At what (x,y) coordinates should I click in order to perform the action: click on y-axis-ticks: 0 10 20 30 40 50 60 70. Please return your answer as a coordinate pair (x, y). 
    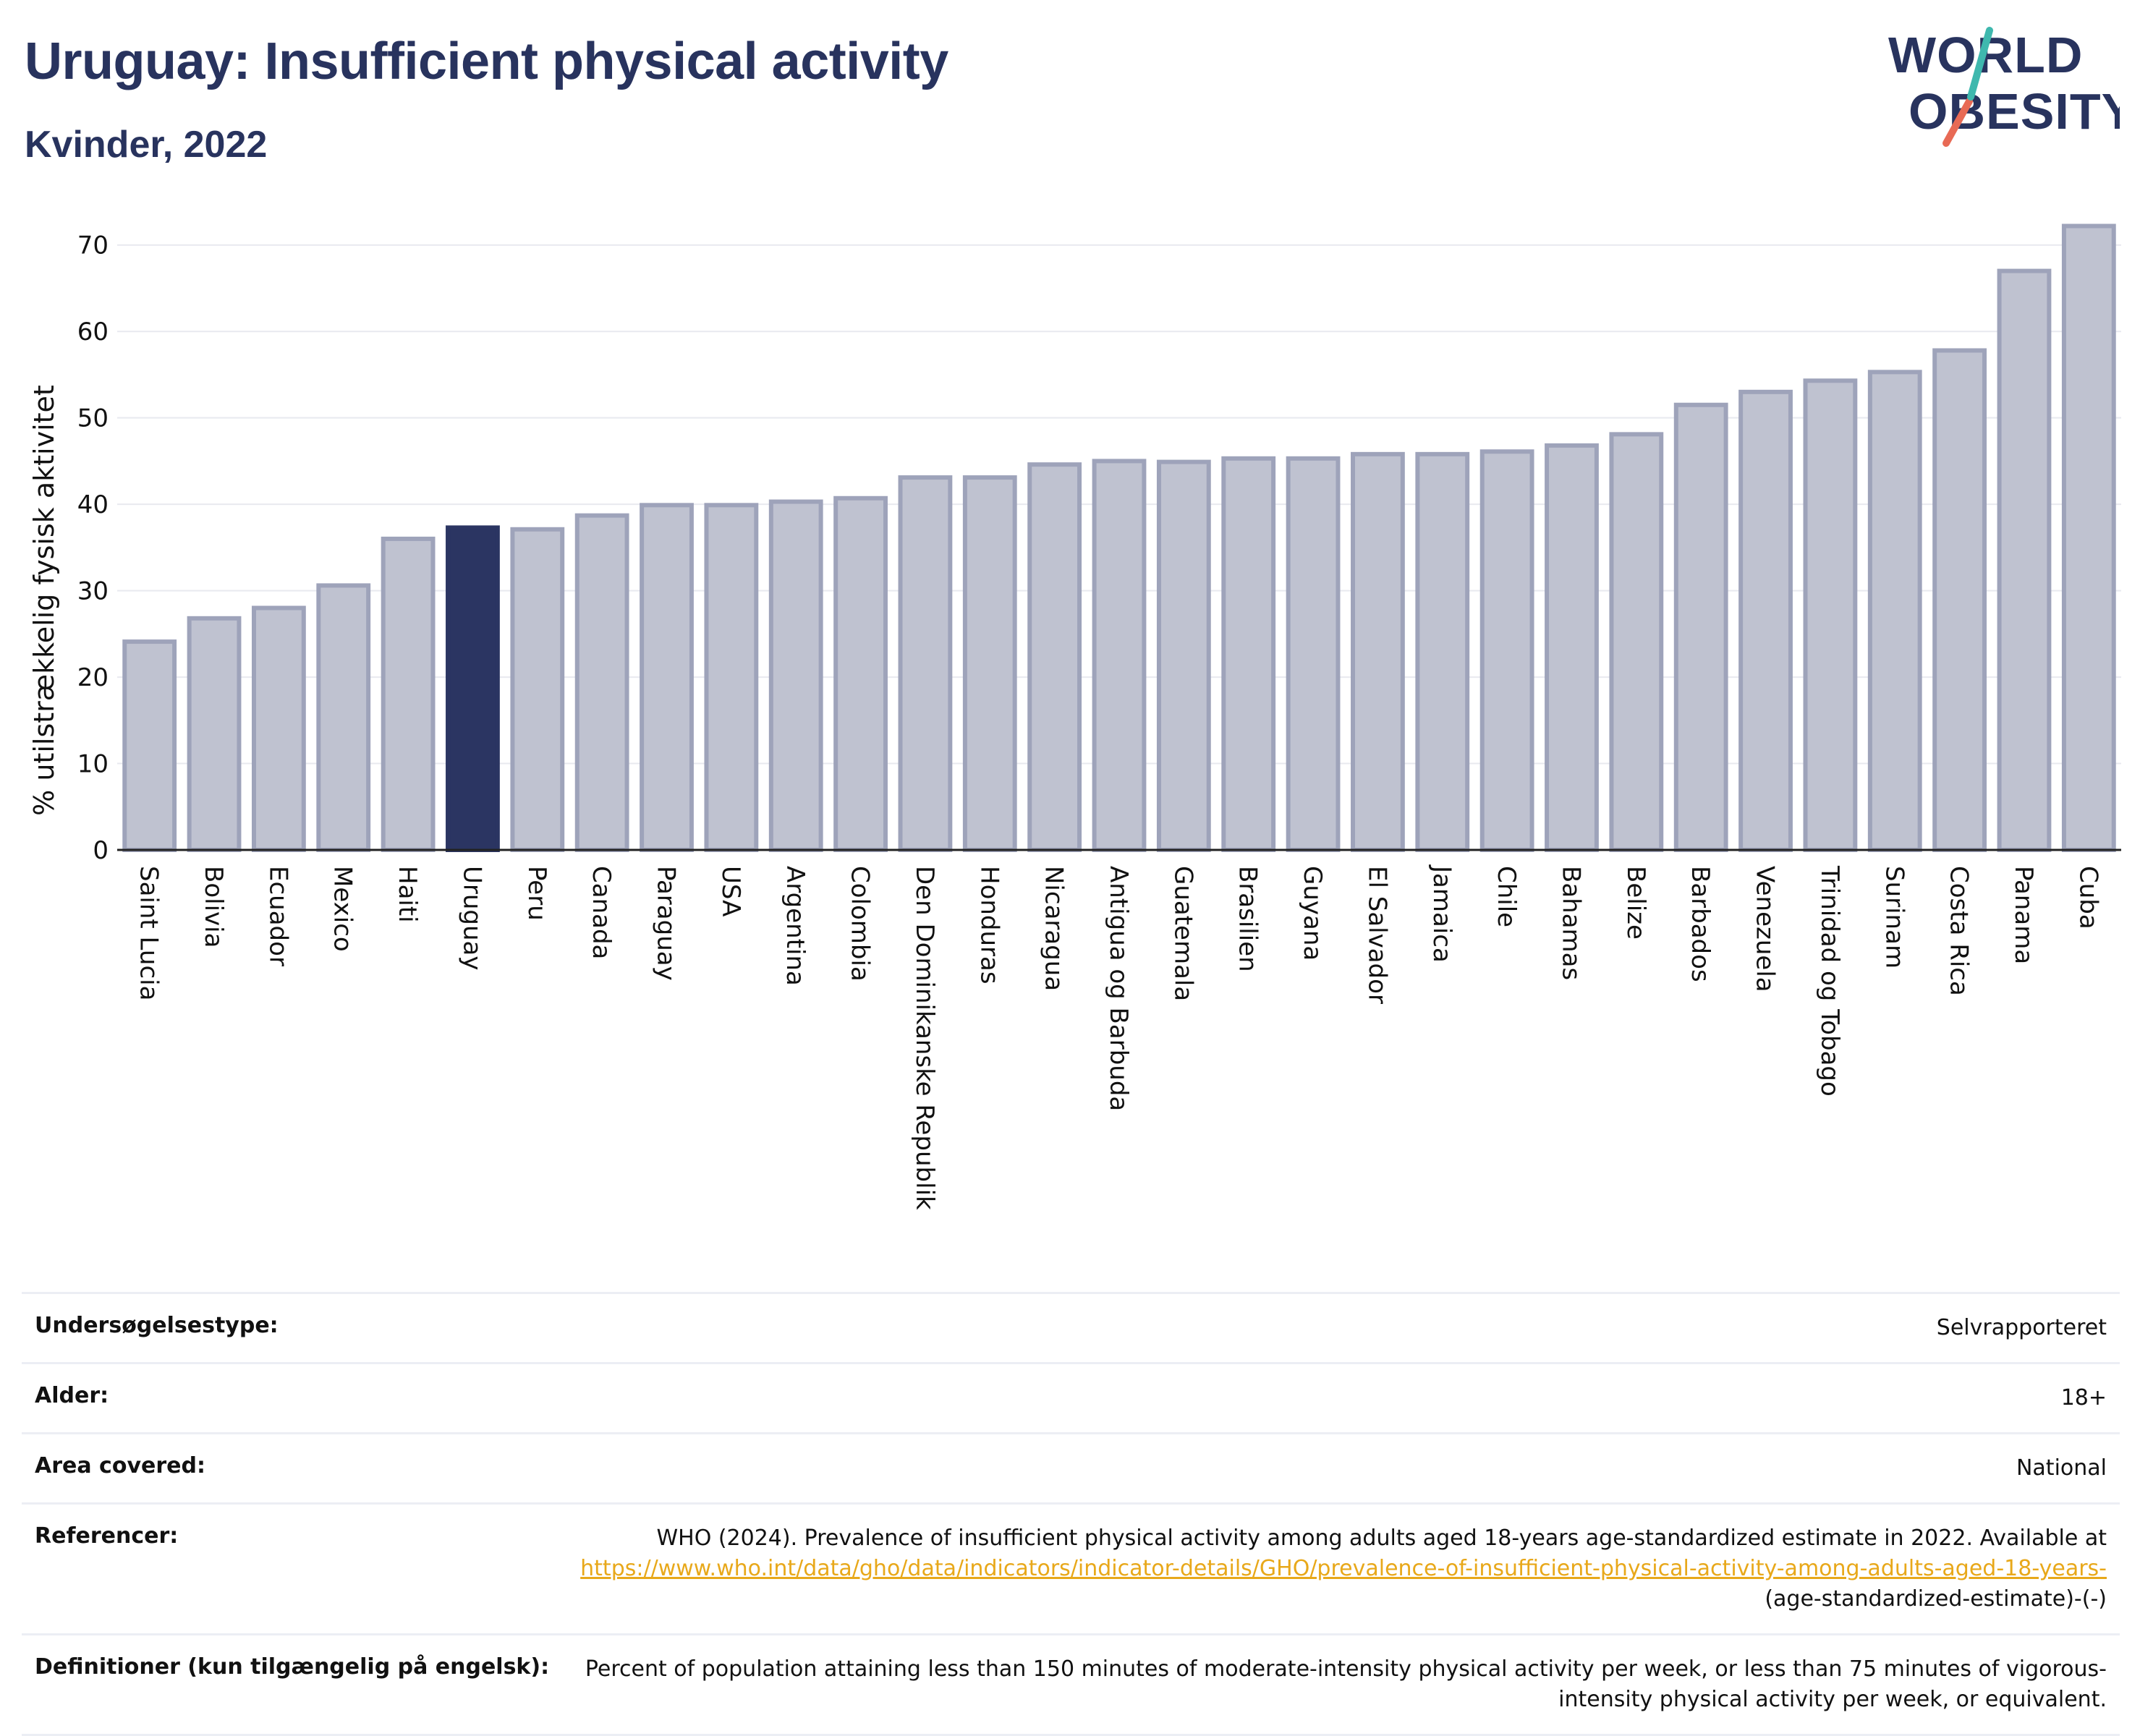
    Looking at the image, I should click on (93, 548).